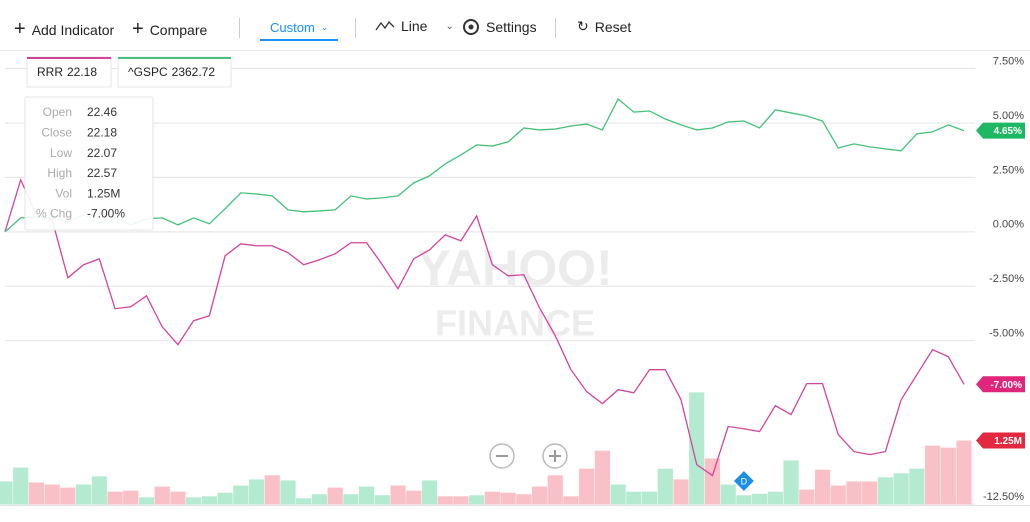  What do you see at coordinates (1006, 279) in the screenshot?
I see `y-tick-label: -2.50%` at bounding box center [1006, 279].